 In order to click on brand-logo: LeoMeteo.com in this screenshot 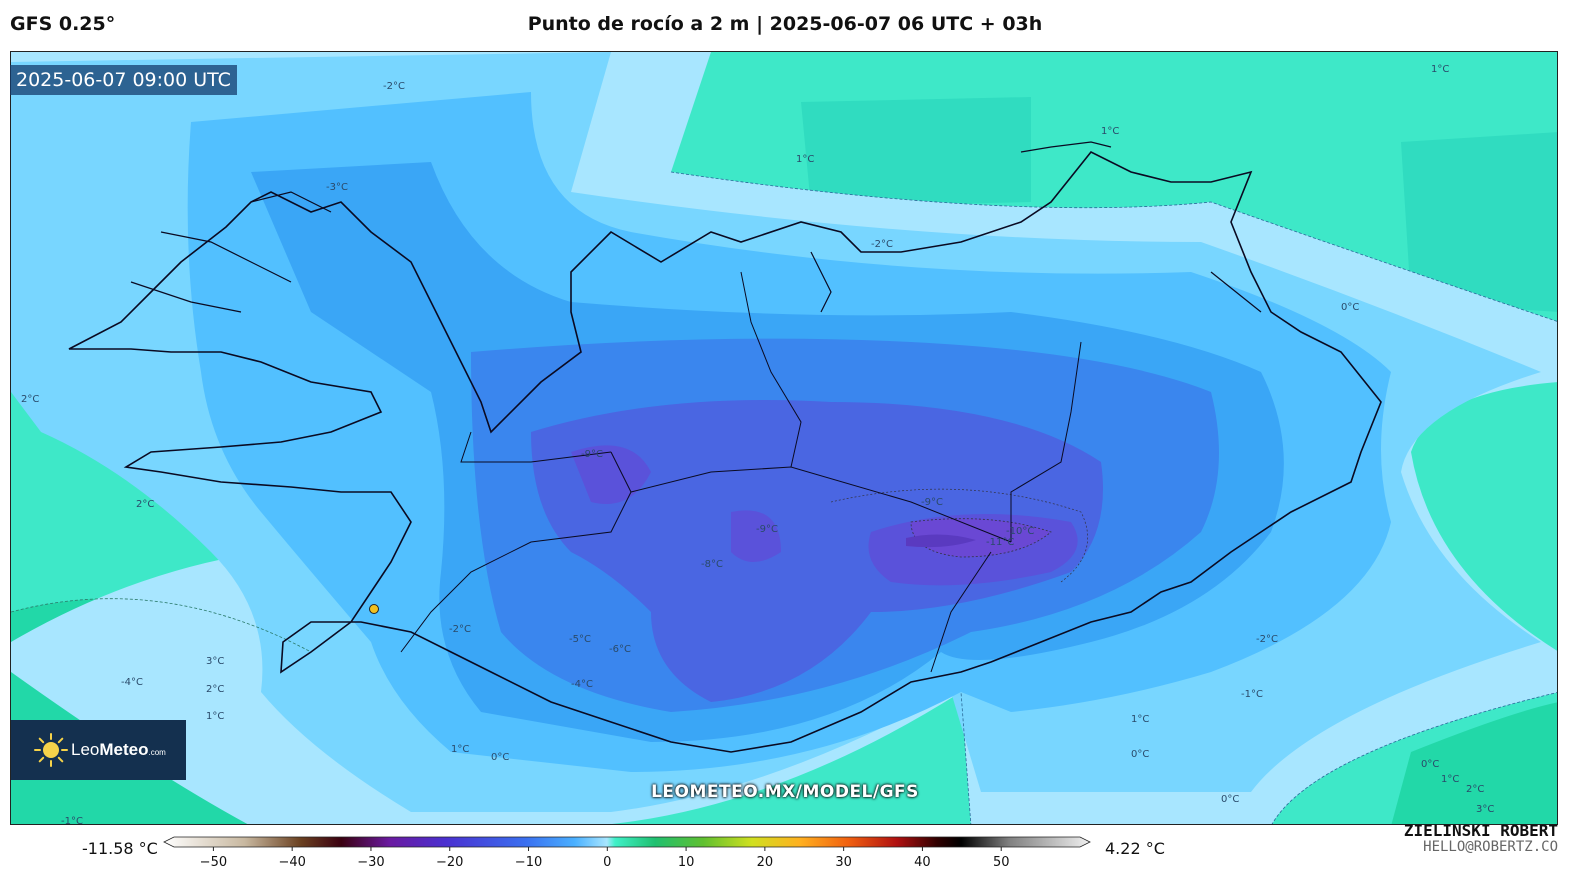, I will do `click(98, 750)`.